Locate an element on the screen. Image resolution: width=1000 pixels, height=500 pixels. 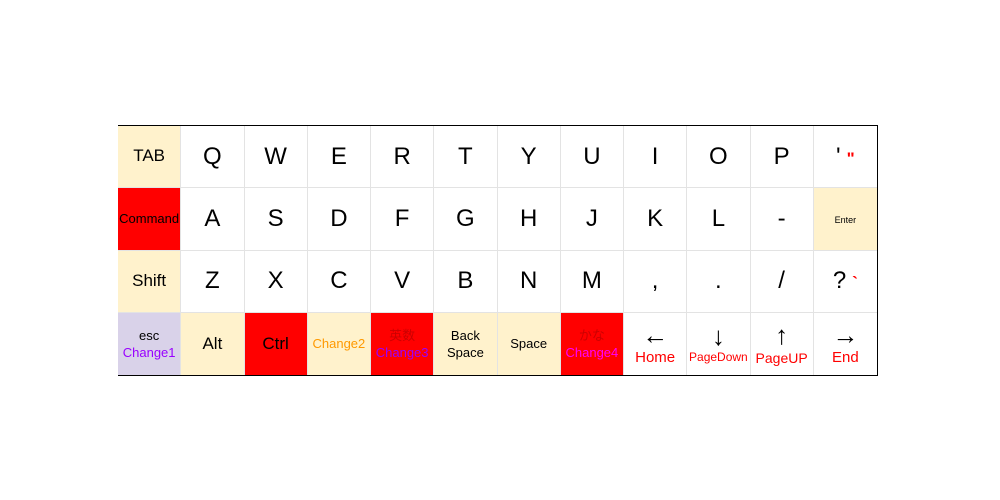
key-label: V is located at coordinates (402, 281).